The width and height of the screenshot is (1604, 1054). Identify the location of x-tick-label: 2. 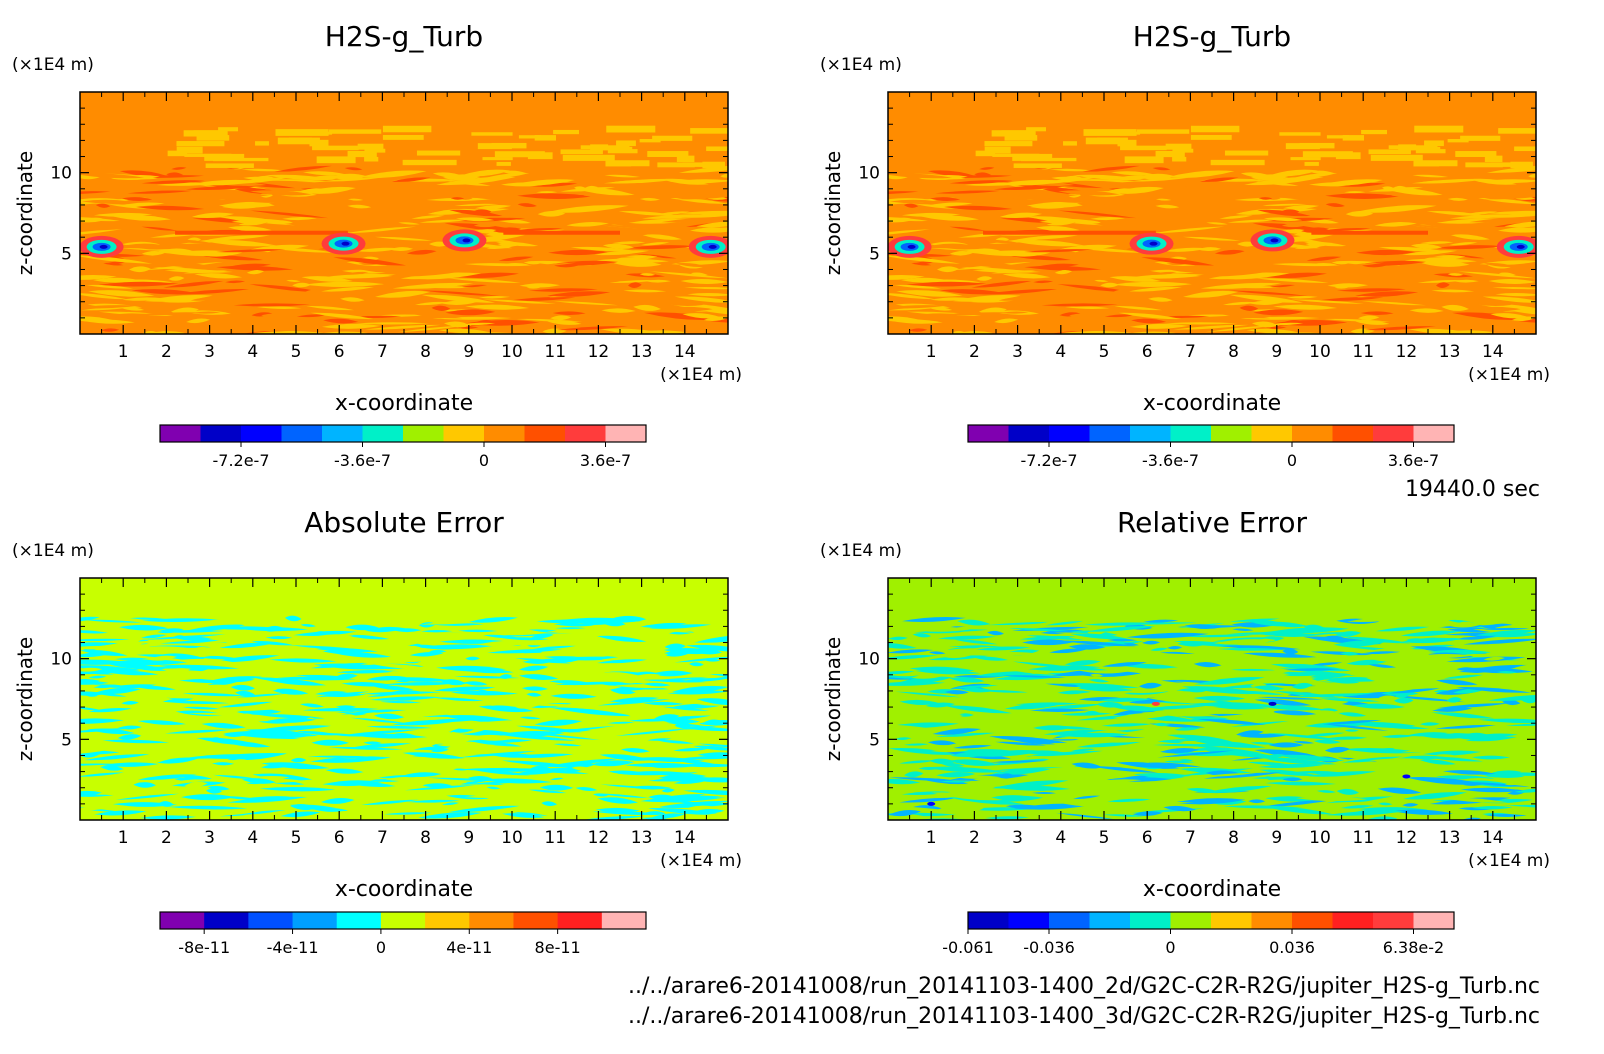
(166, 838).